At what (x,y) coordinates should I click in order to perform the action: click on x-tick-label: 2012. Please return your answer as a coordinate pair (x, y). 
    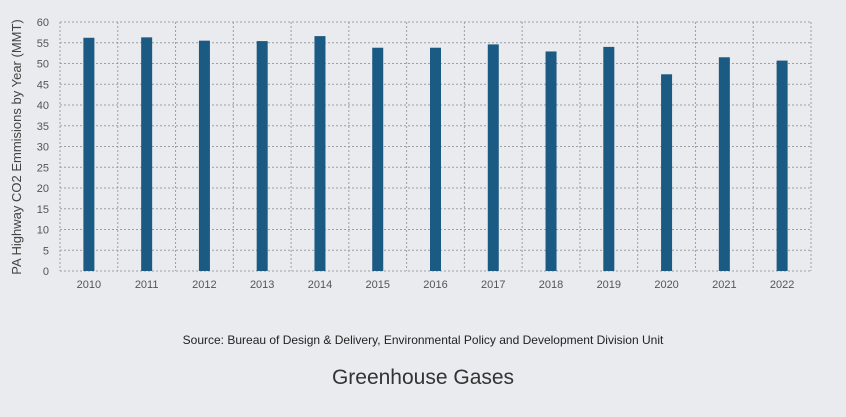
    Looking at the image, I should click on (204, 285).